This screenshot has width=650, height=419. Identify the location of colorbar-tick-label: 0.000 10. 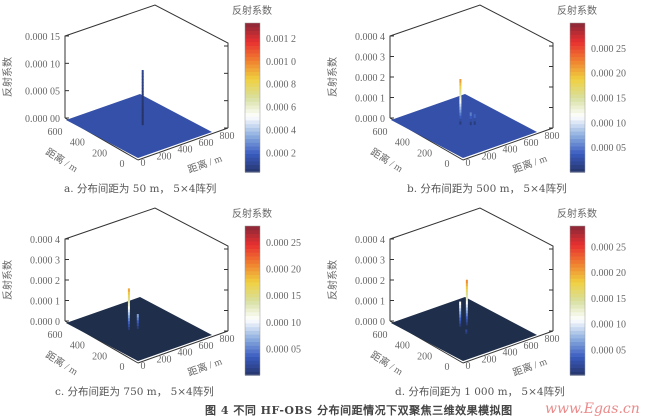
(283, 323).